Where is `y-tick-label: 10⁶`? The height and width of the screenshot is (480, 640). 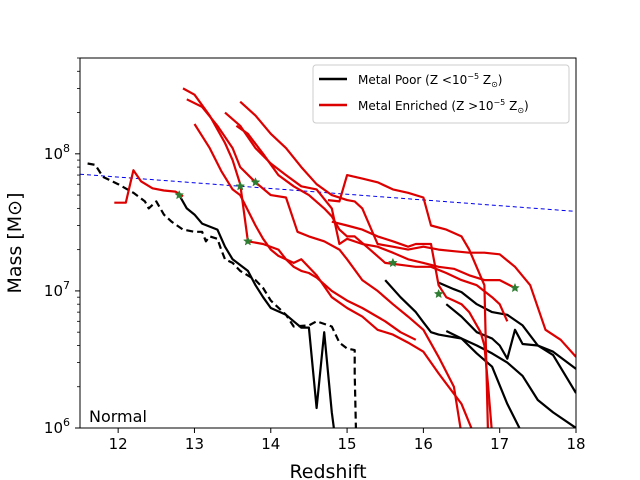 y-tick-label: 10⁶ is located at coordinates (57, 426).